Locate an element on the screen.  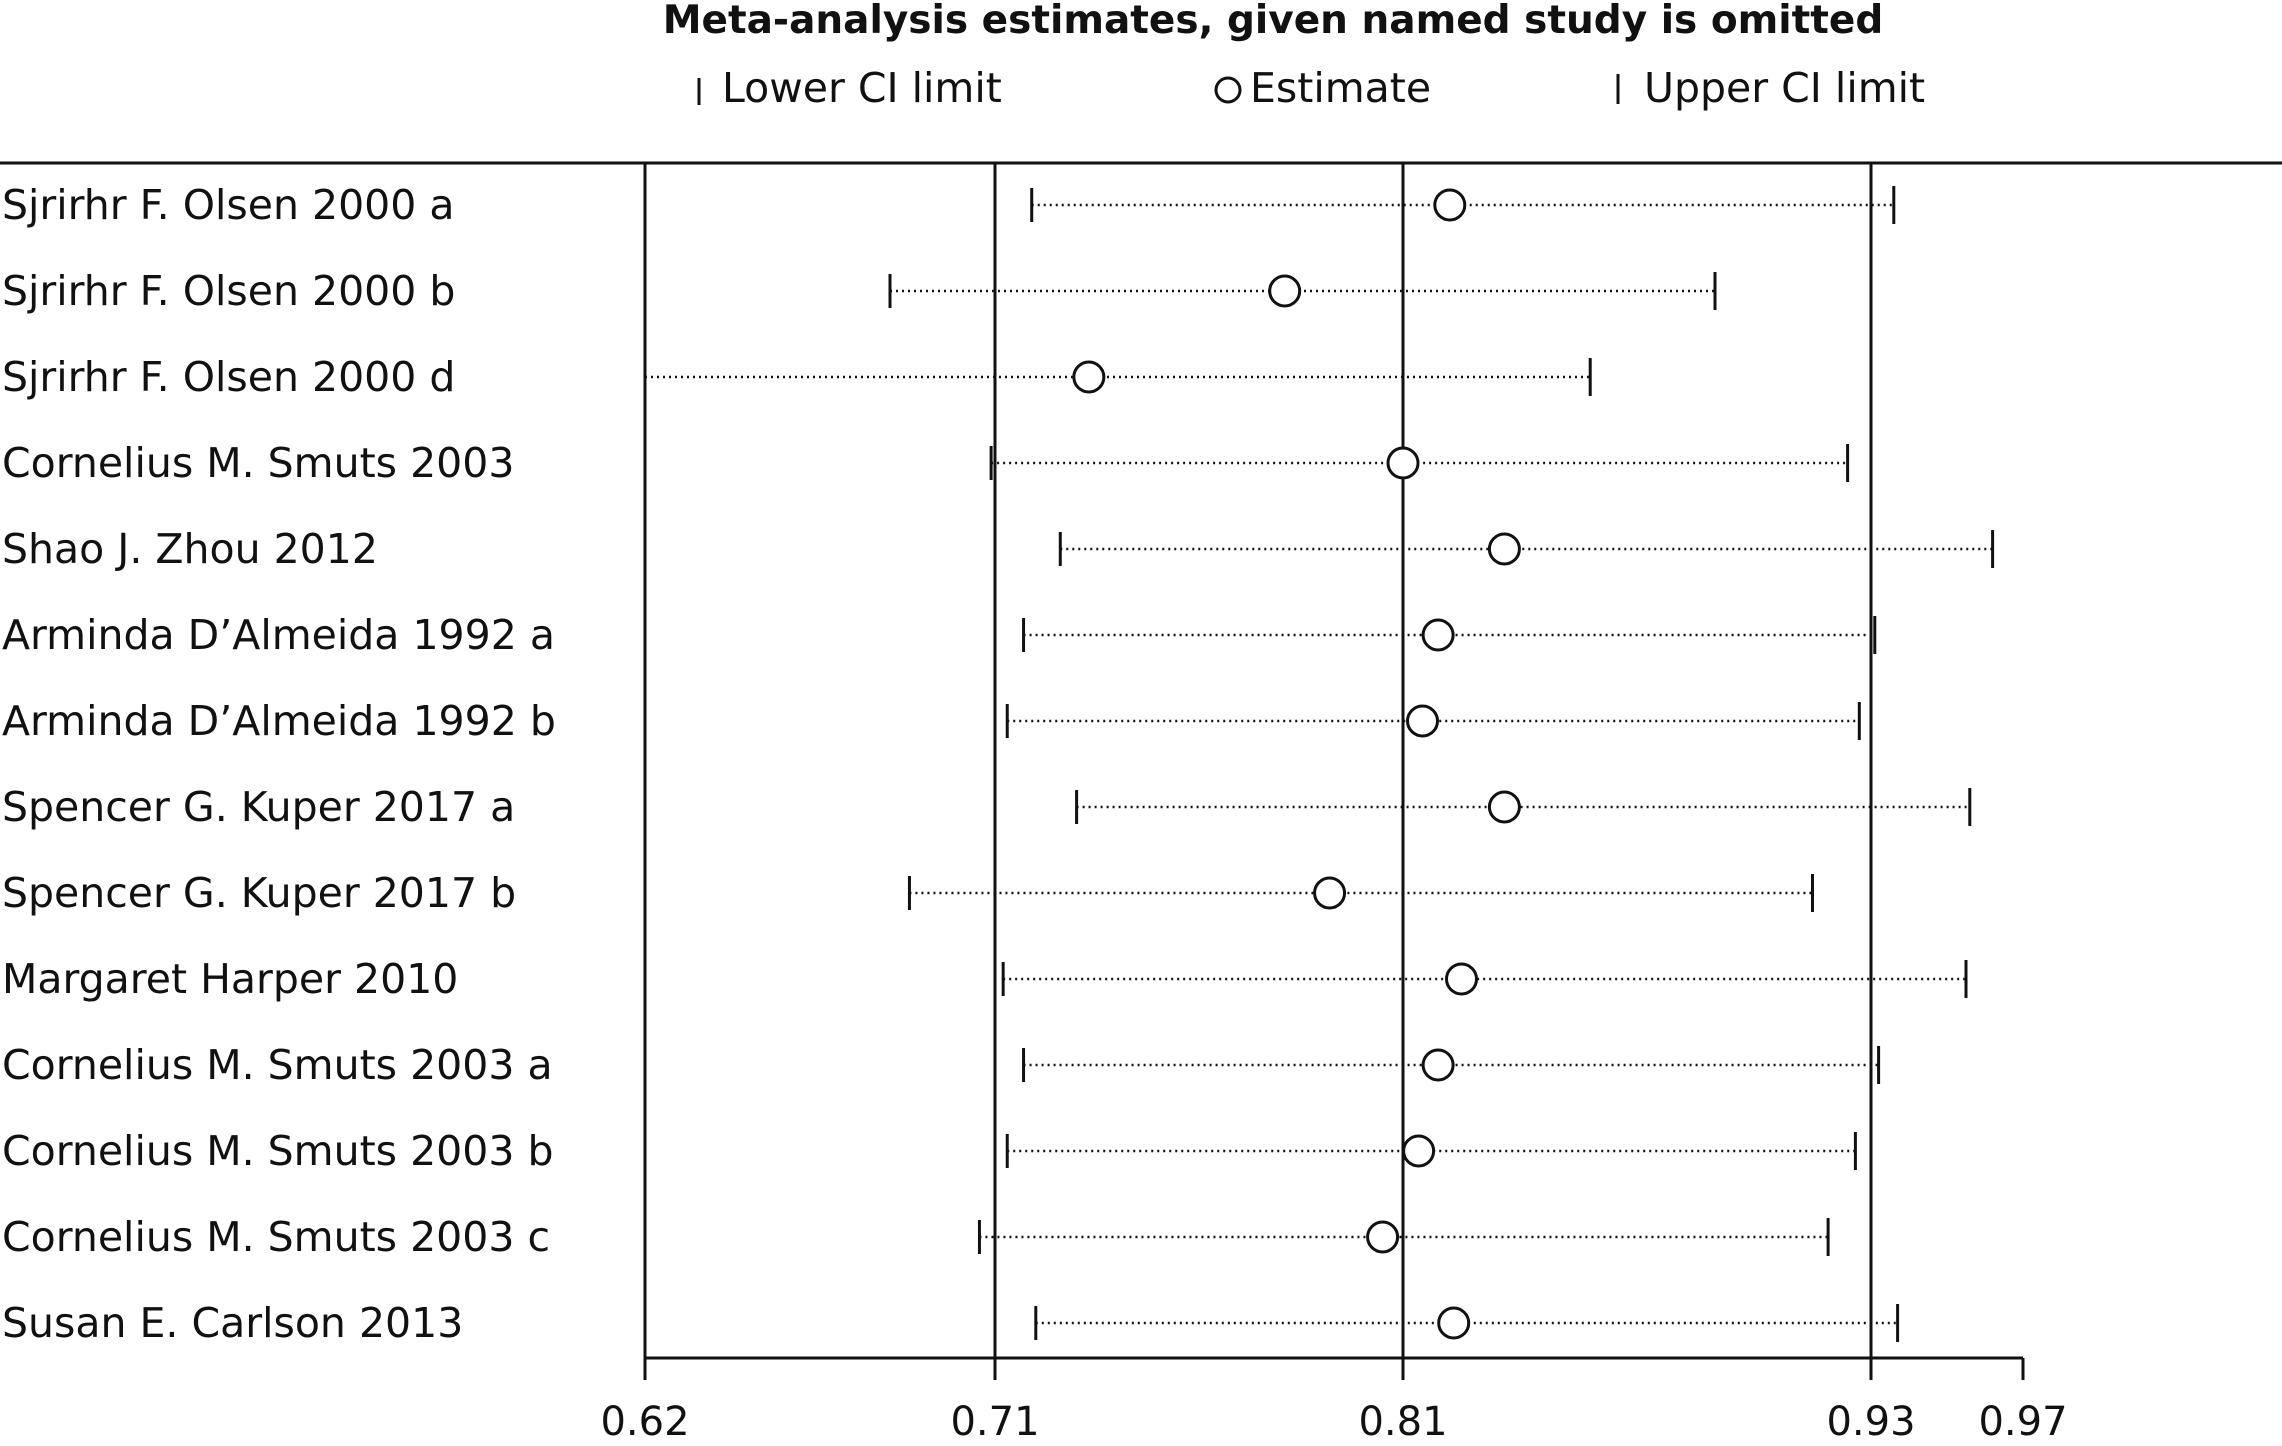
legend-estimate-label: Estimate is located at coordinates (1340, 88).